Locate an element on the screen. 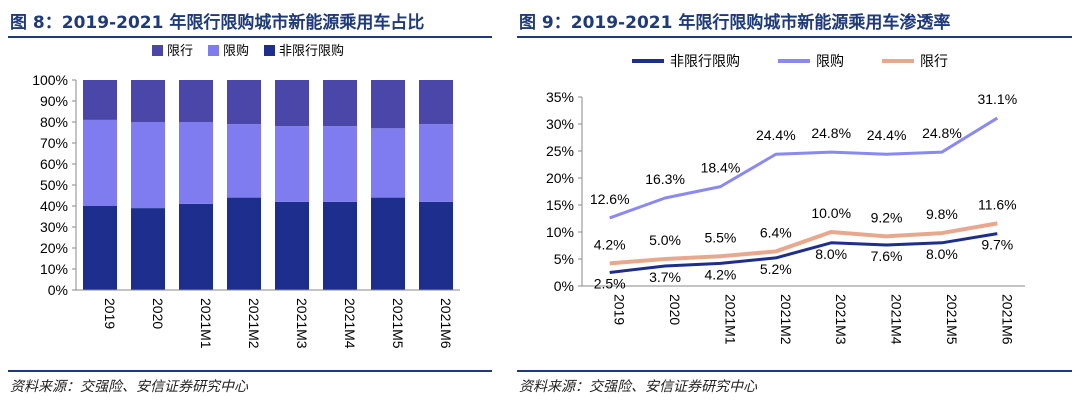 This screenshot has width=1080, height=406. data-label-限购: 16.3% is located at coordinates (665, 179).